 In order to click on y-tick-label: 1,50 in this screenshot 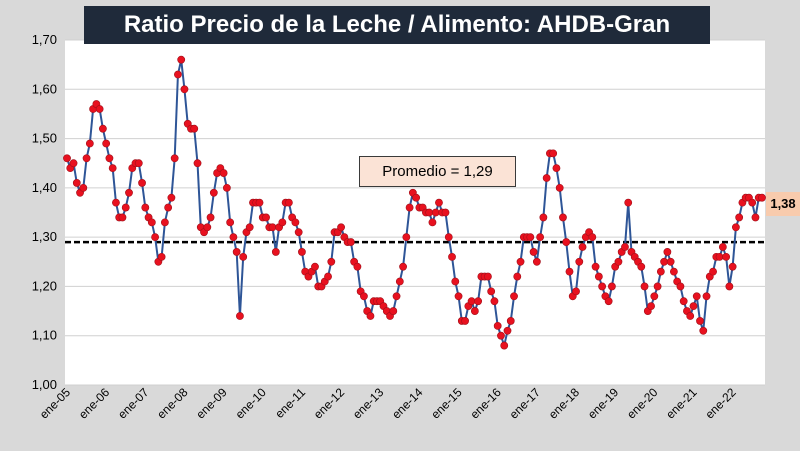, I will do `click(44, 138)`.